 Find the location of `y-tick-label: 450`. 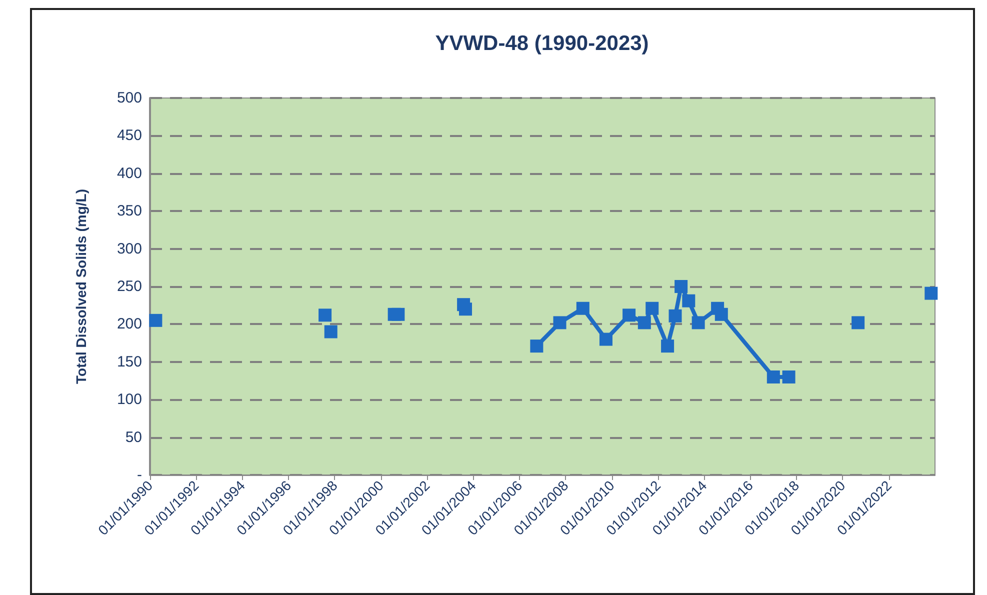

y-tick-label: 450 is located at coordinates (129, 135).